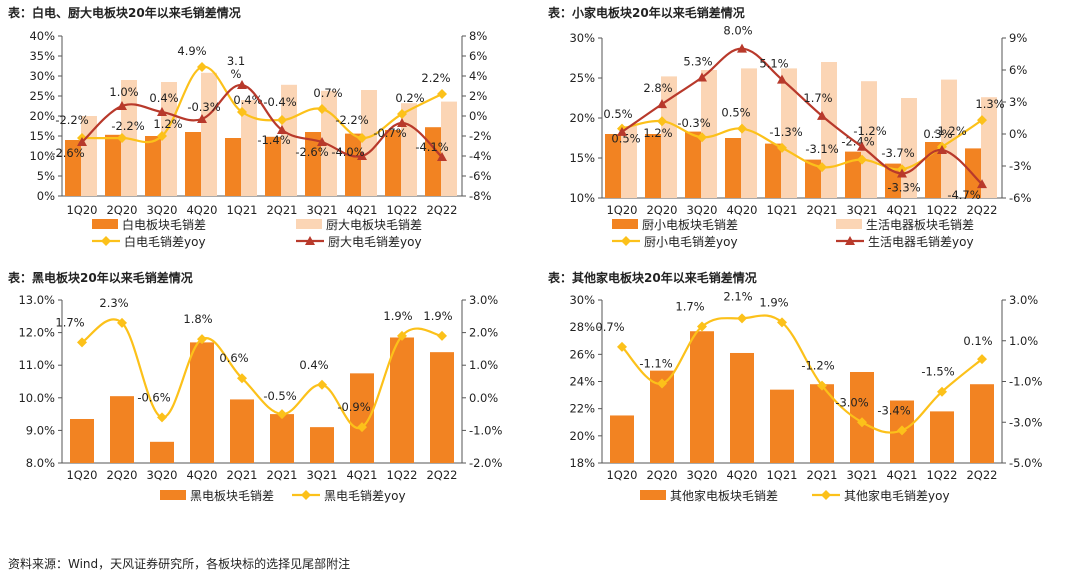  What do you see at coordinates (661, 210) in the screenshot?
I see `category-label: 2Q20` at bounding box center [661, 210].